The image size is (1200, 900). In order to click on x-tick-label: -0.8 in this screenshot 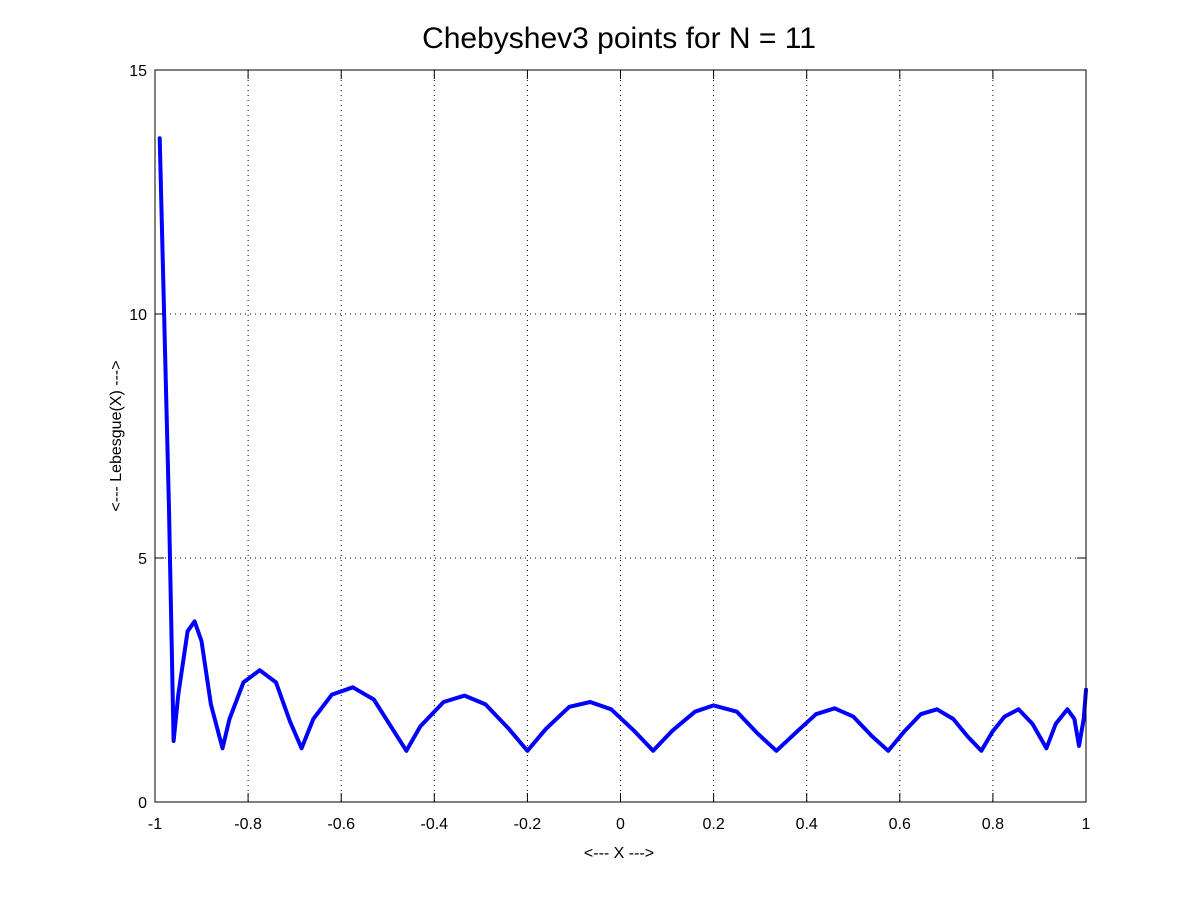, I will do `click(248, 824)`.